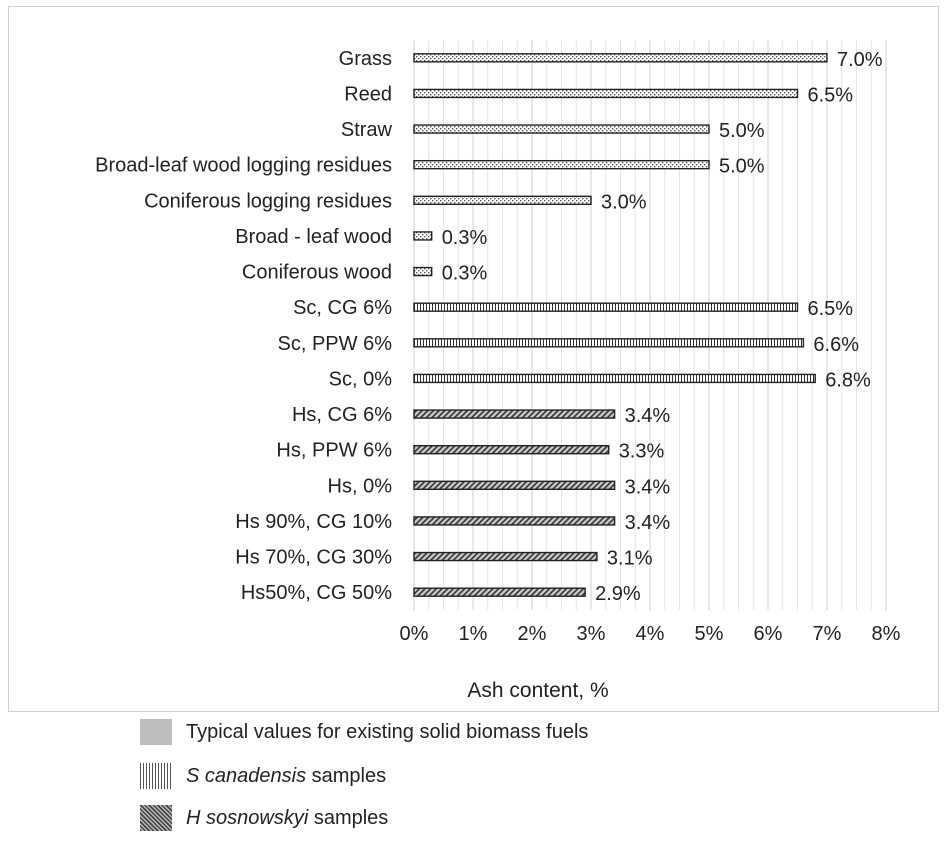 The image size is (949, 842). Describe the element at coordinates (630, 559) in the screenshot. I see `data-label: 3.1%` at that location.